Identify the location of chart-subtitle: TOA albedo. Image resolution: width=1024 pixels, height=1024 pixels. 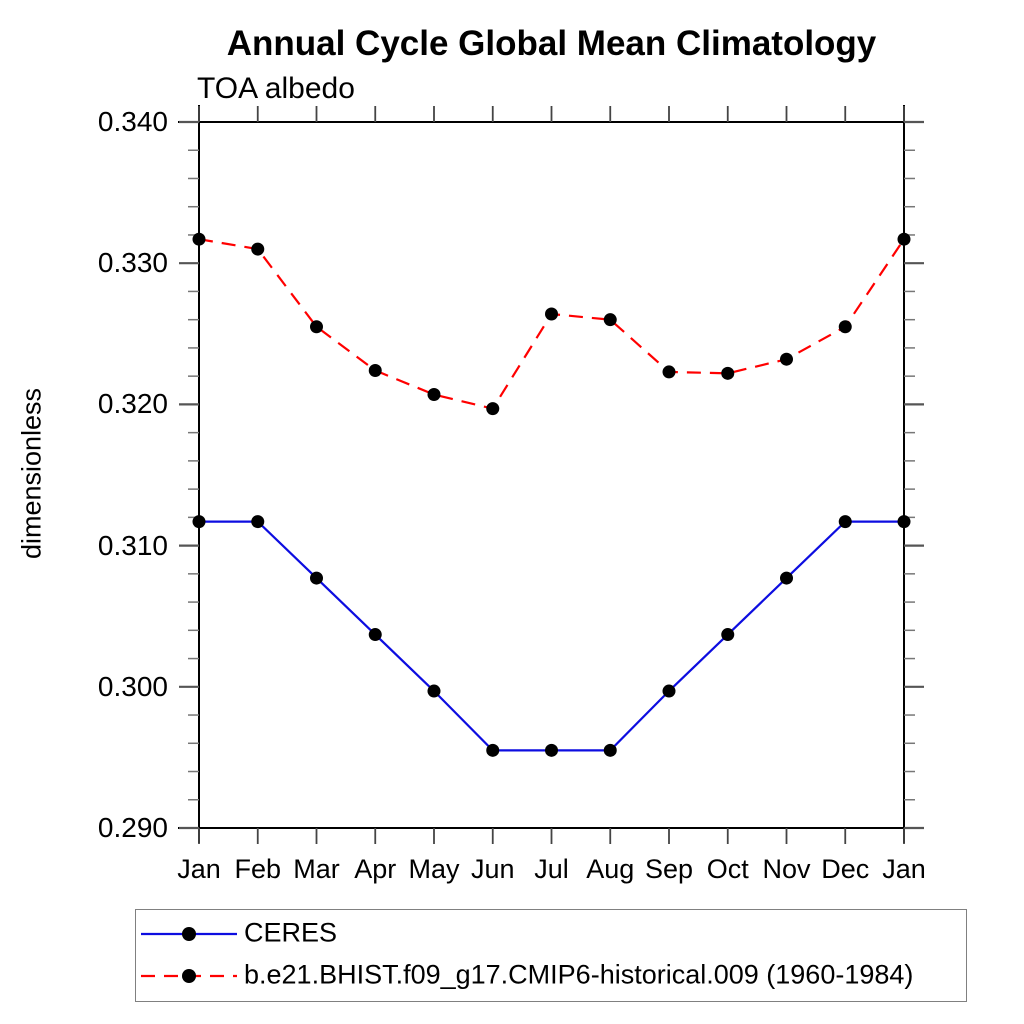
(276, 88).